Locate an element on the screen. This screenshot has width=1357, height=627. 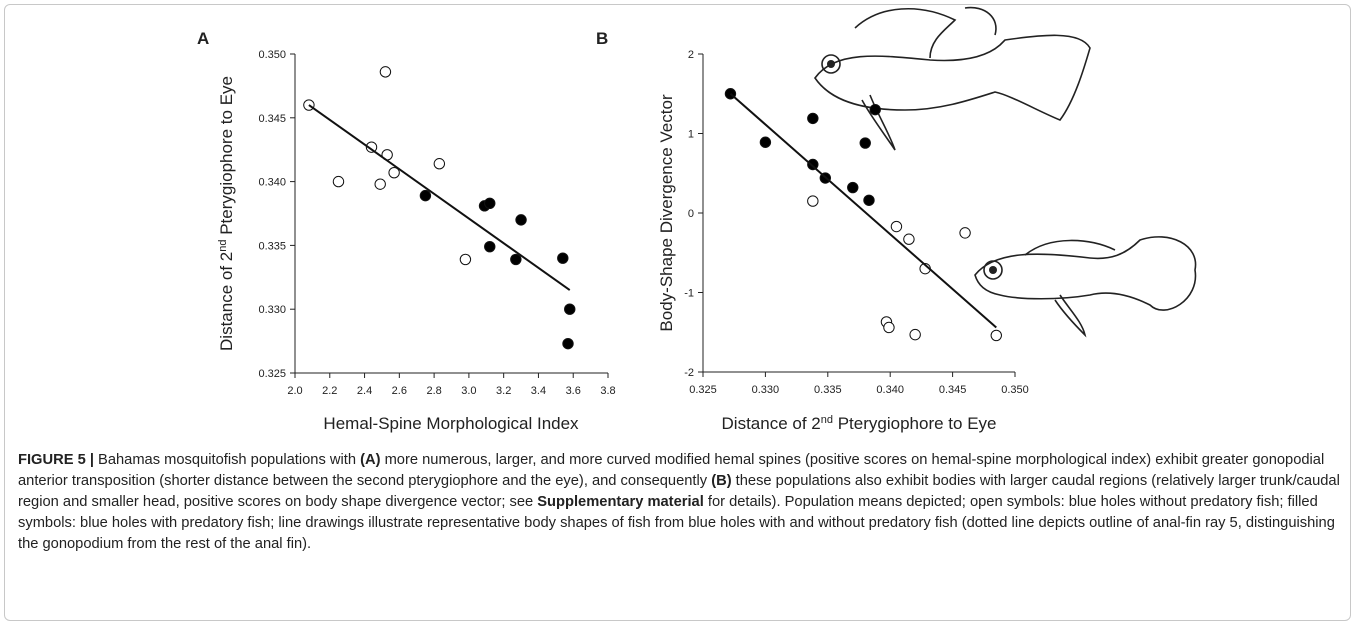
x-tick-label: 2.2 is located at coordinates (329, 391).